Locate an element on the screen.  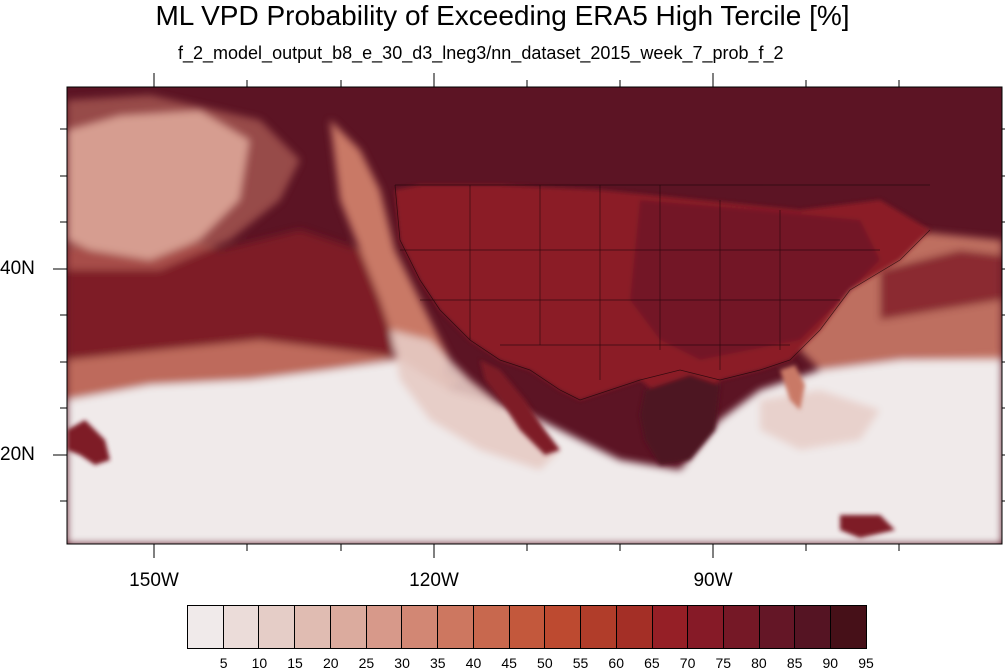
lon-label-120w: 120W is located at coordinates (434, 580).